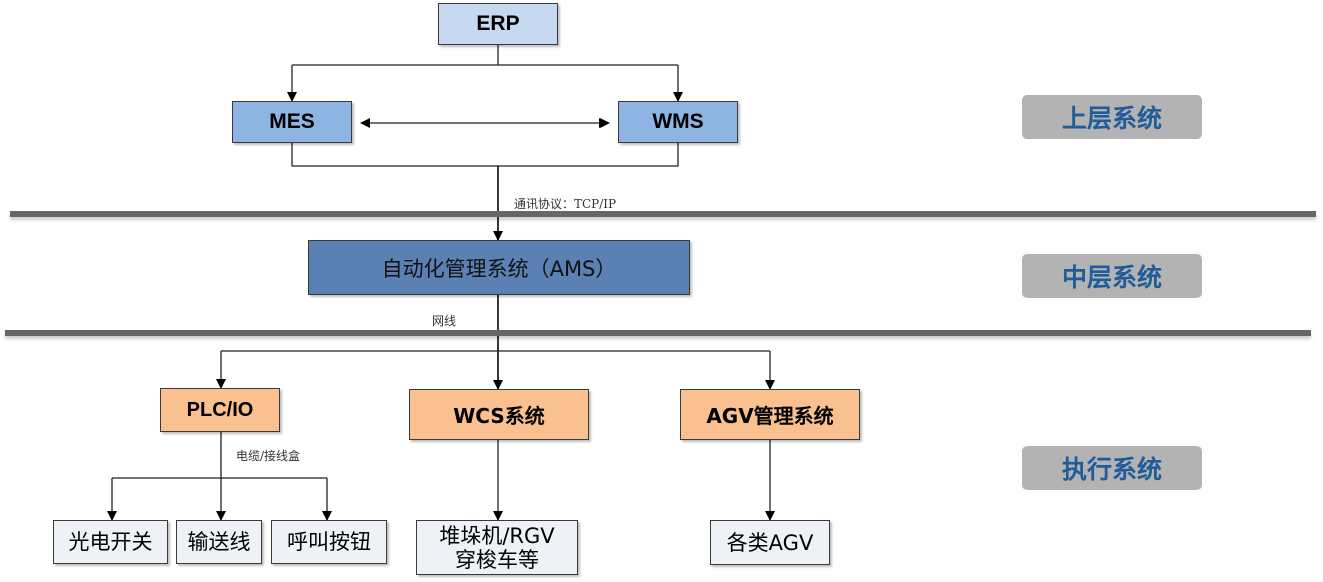 This screenshot has height=582, width=1323. I want to click on plc-io-box: PLC/IO, so click(220, 410).